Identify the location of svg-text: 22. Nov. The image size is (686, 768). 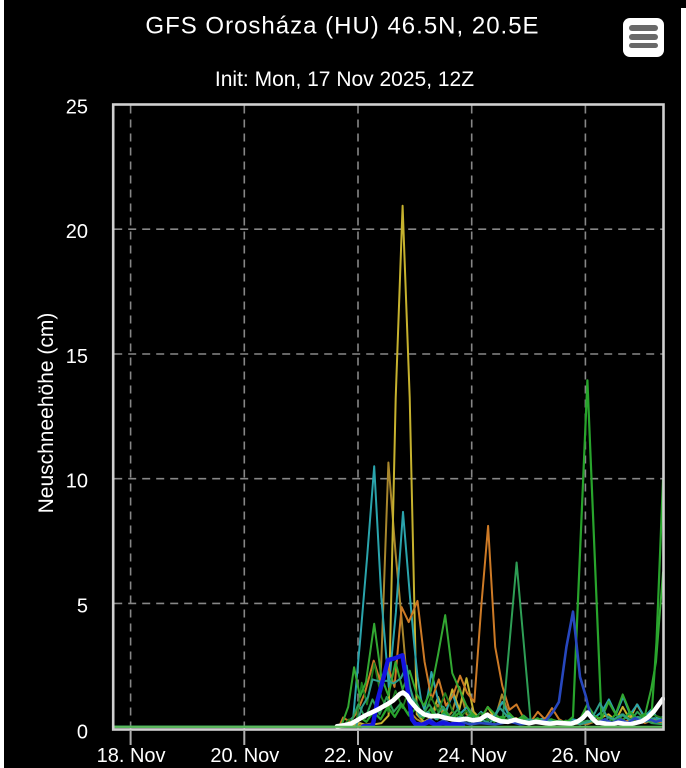
(358, 756).